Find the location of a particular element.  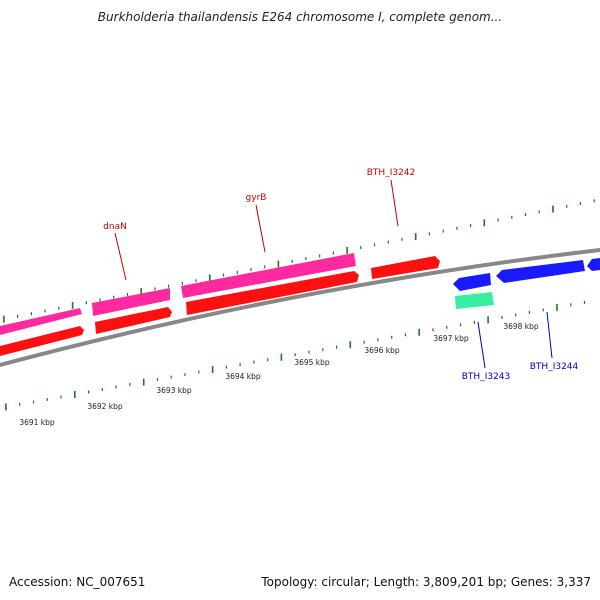

gene-label-bth-i3244: BTH_I3244 is located at coordinates (554, 367).